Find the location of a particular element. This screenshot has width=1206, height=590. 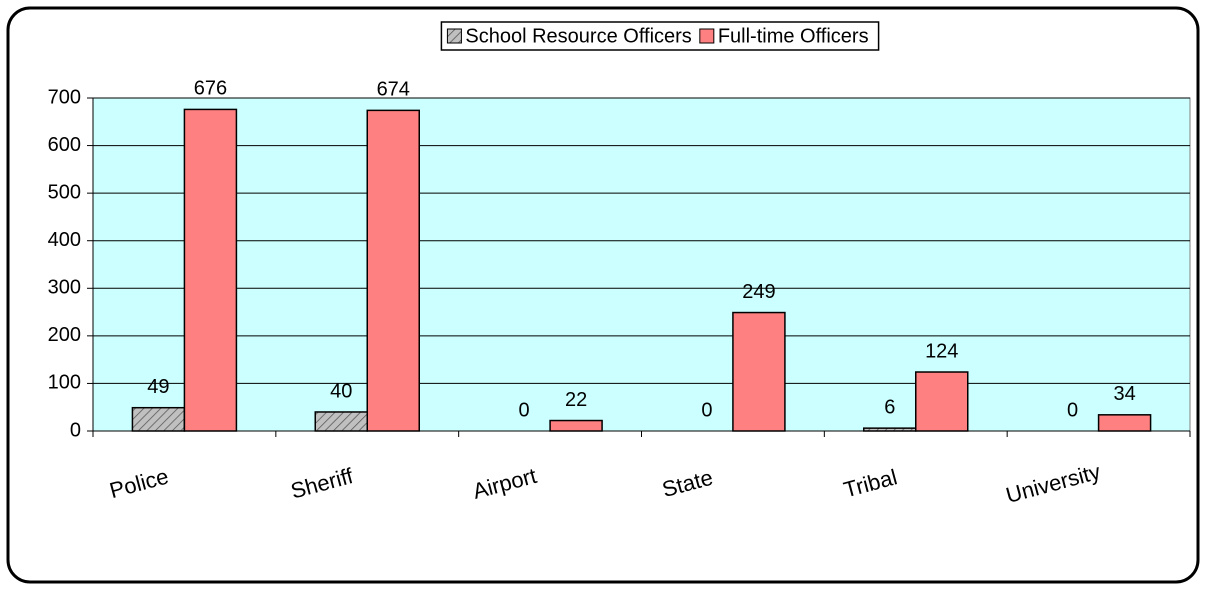

data-label: 676 is located at coordinates (210, 89).